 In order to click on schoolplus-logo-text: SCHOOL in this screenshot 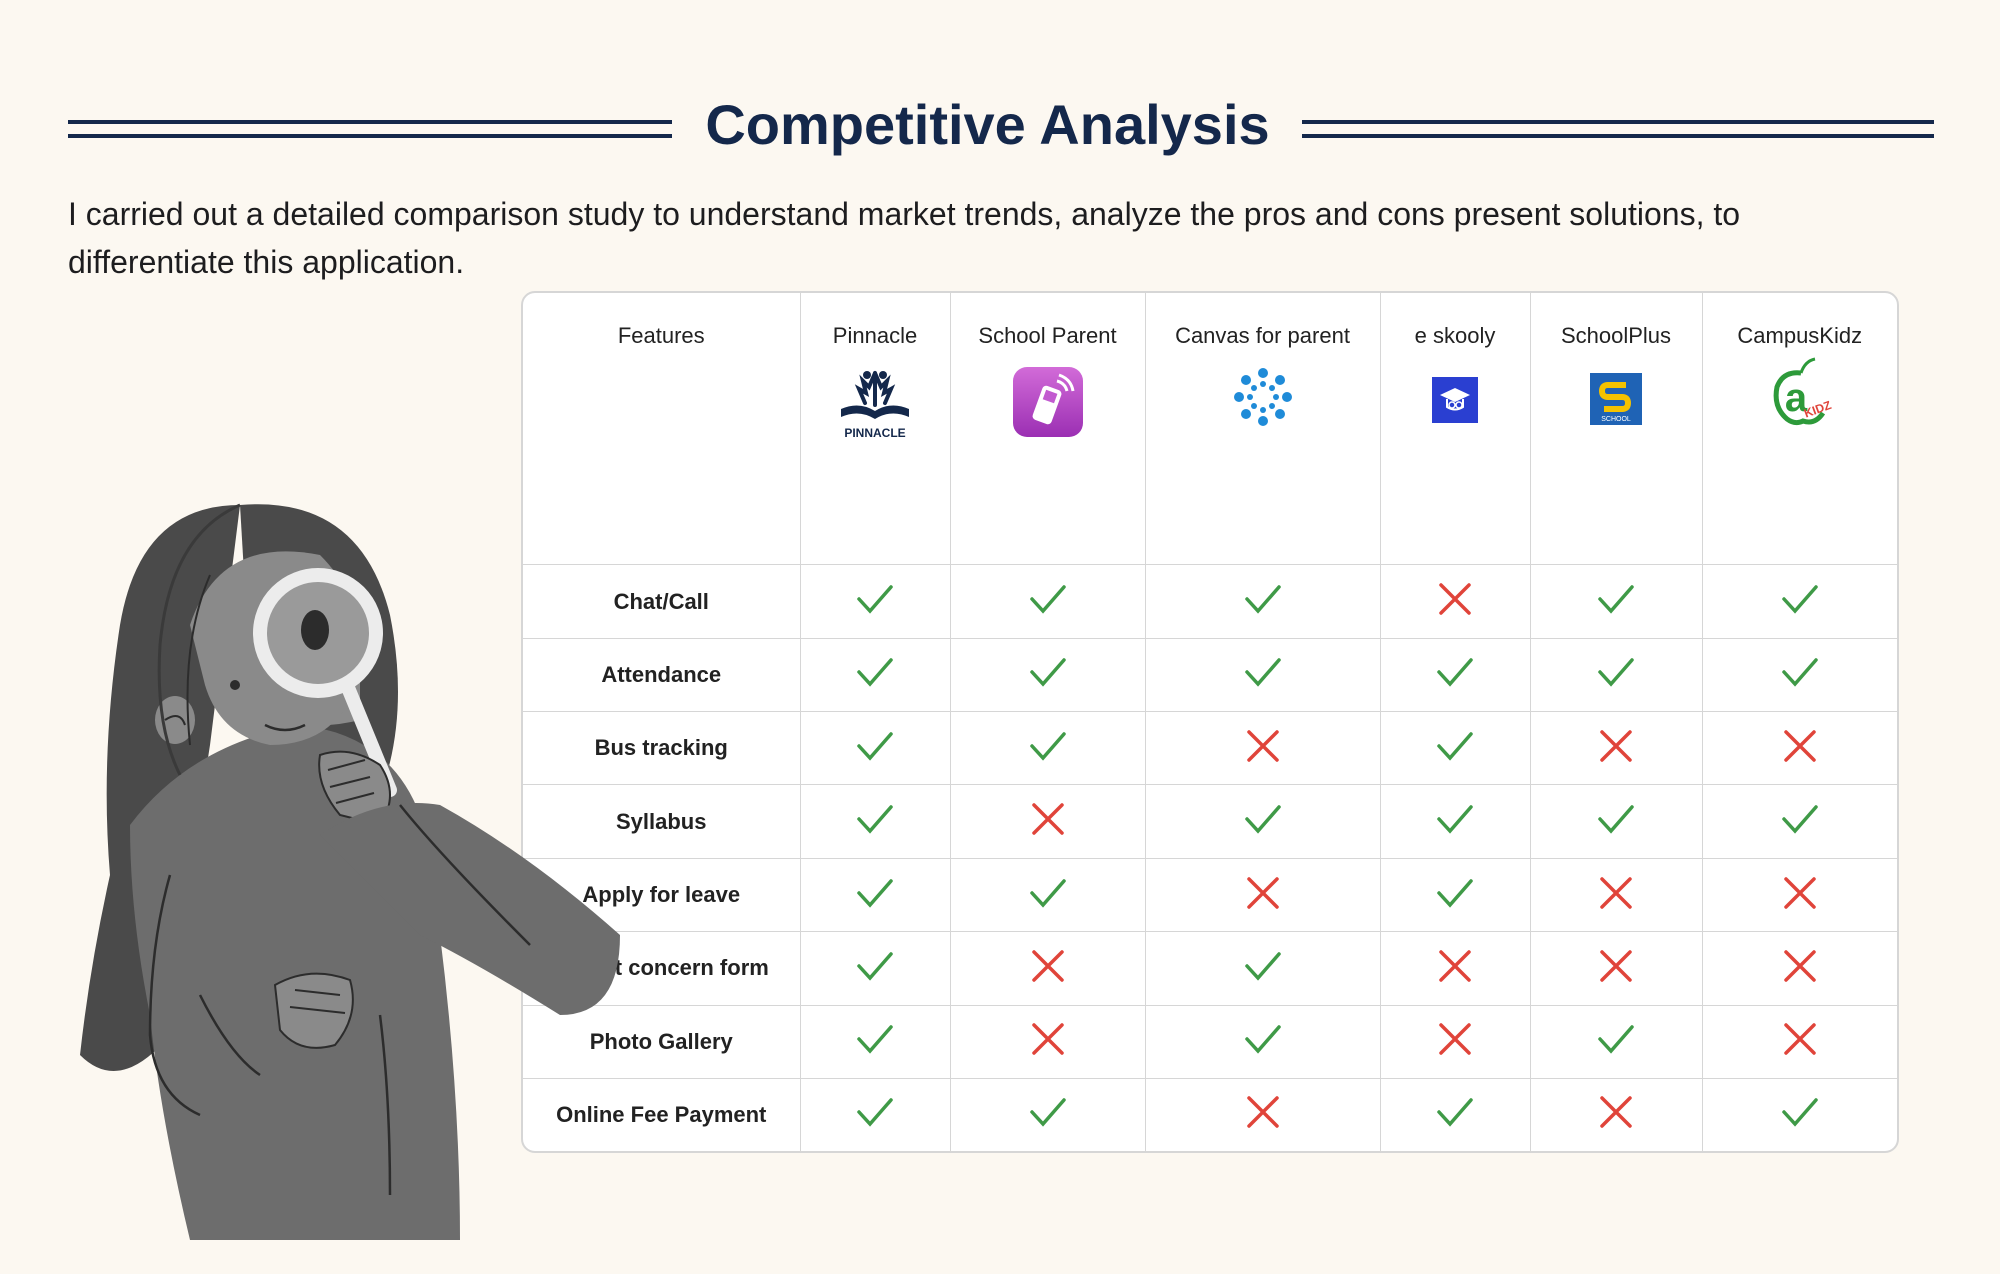, I will do `click(1616, 419)`.